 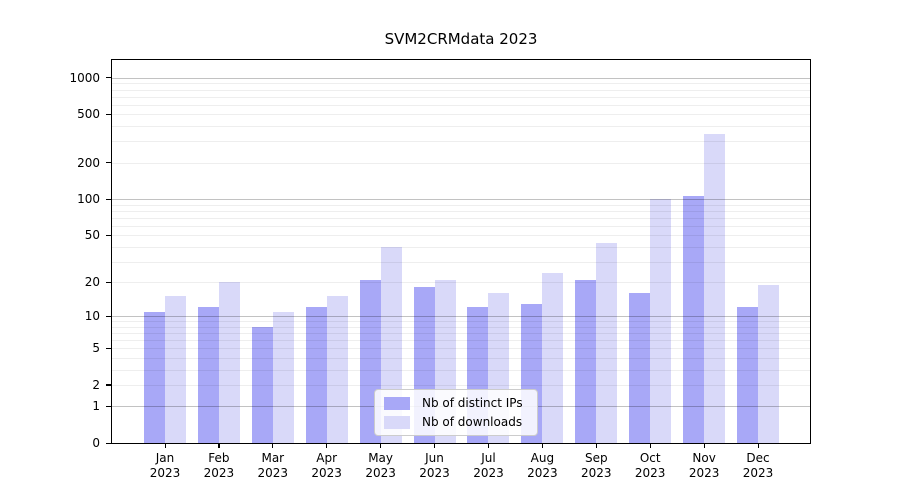 I want to click on bar-nb-of-downloads-nov, so click(x=715, y=288).